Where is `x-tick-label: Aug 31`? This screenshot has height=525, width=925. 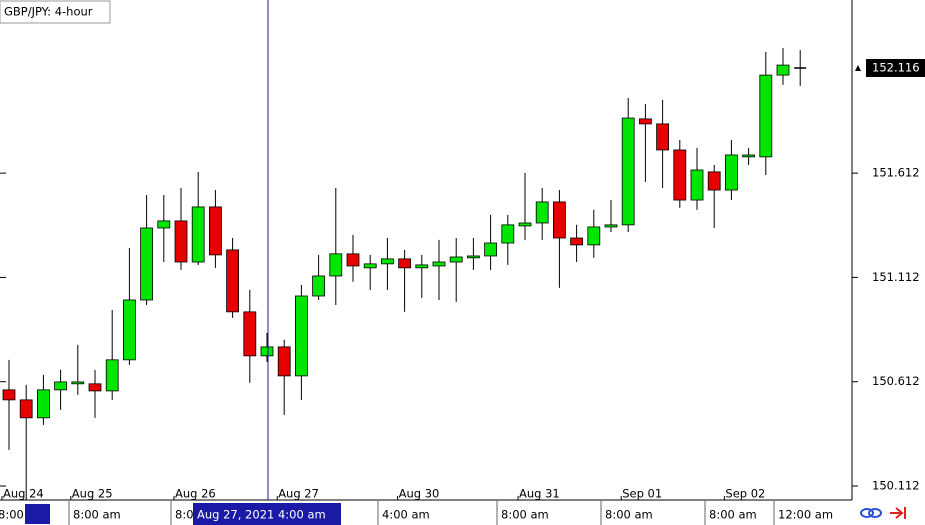
x-tick-label: Aug 31 is located at coordinates (539, 494).